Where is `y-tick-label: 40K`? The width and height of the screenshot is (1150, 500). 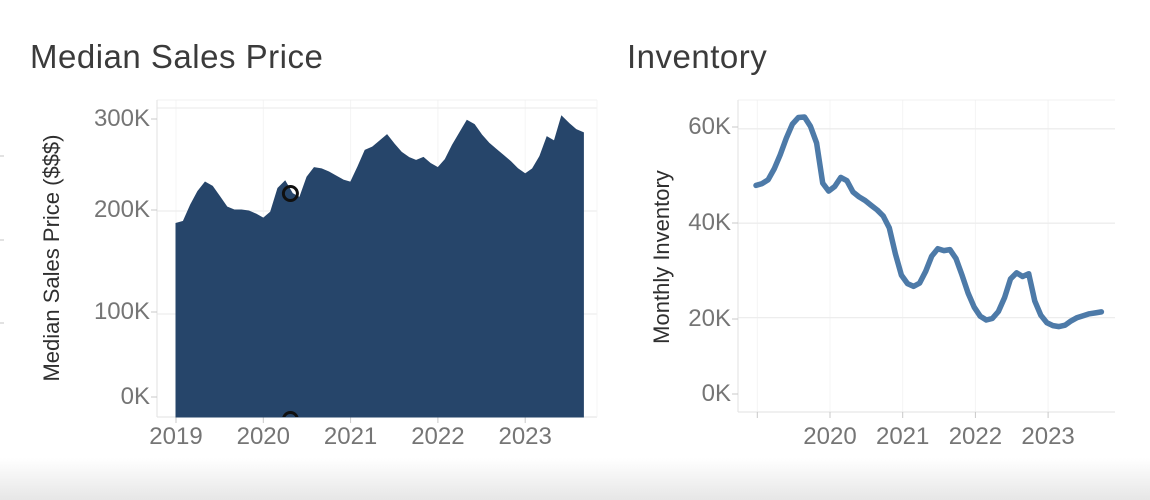
y-tick-label: 40K is located at coordinates (709, 222).